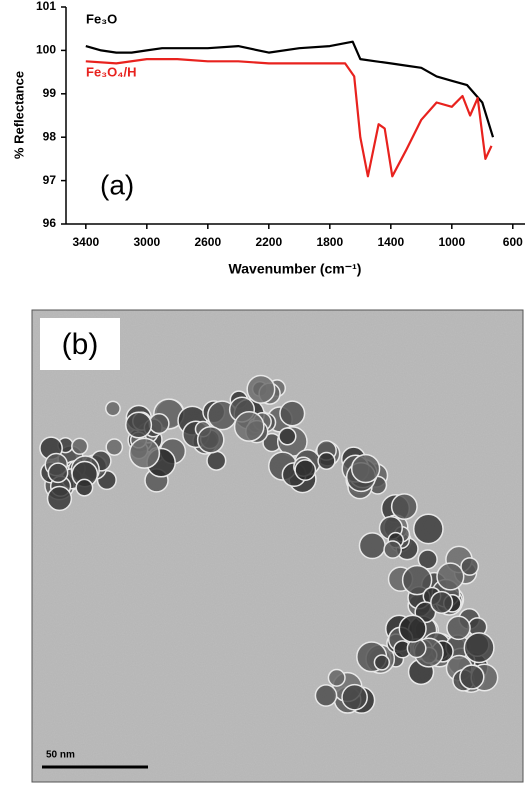  I want to click on legend-label: Fe₃O₄/H, so click(111, 71).